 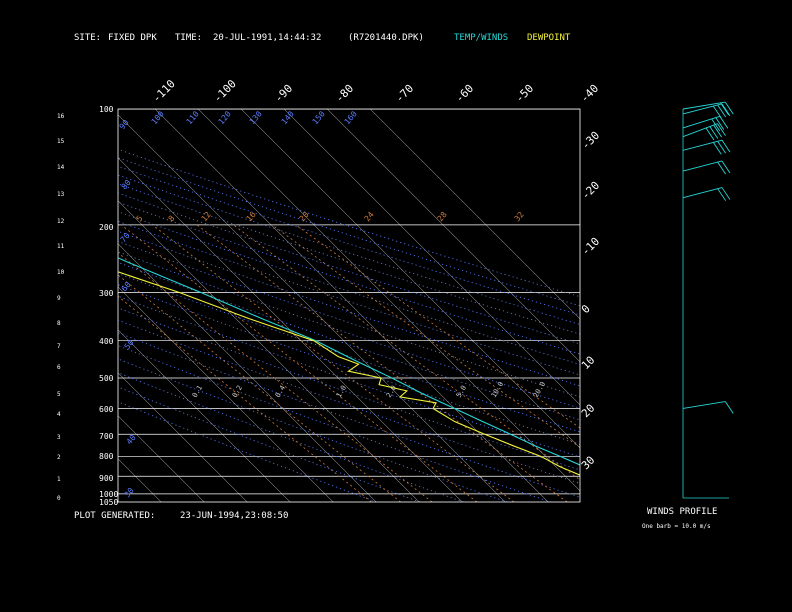 I want to click on pressure-tick-label: 900, so click(x=106, y=478).